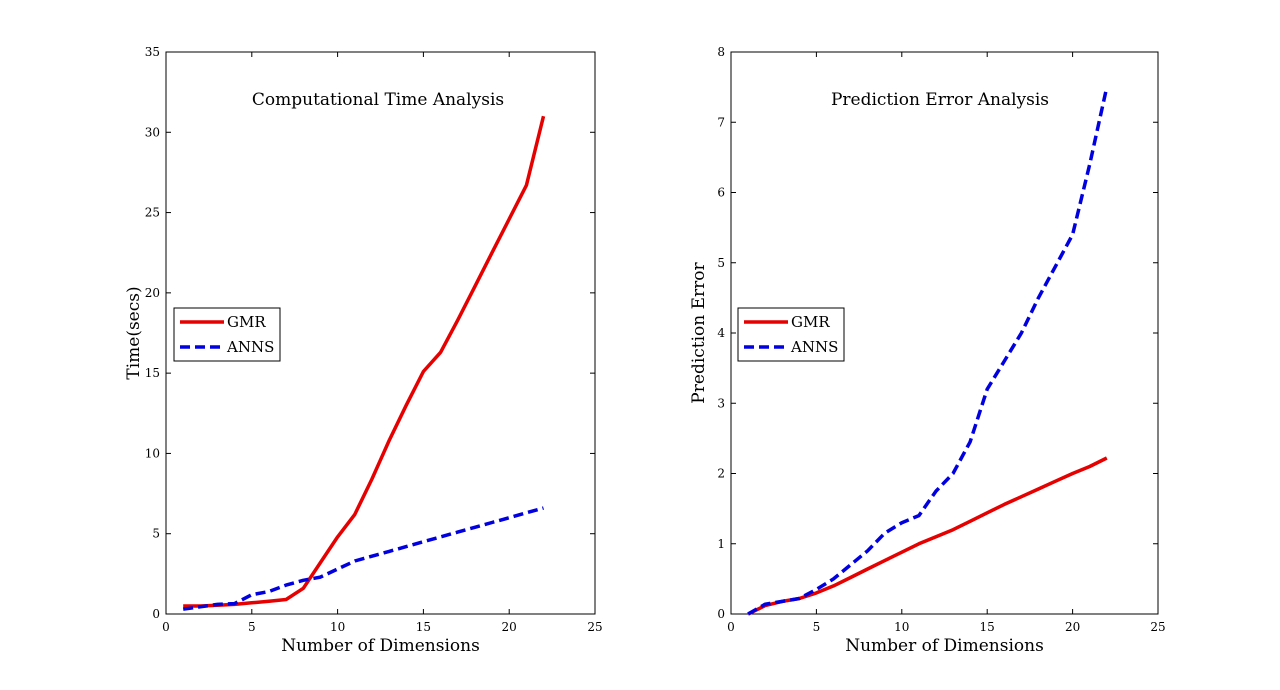  I want to click on y-tick-label: 25, so click(152, 213).